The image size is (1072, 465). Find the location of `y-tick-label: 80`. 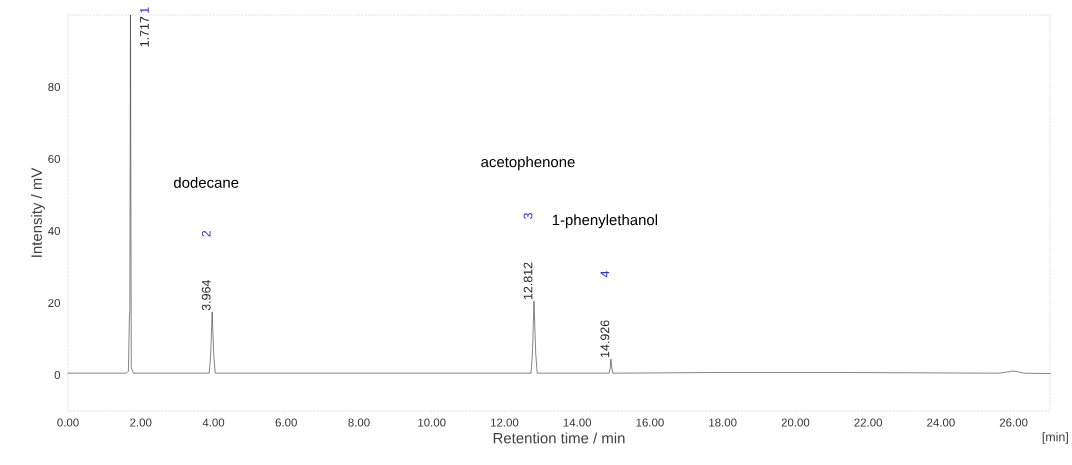

y-tick-label: 80 is located at coordinates (54, 87).